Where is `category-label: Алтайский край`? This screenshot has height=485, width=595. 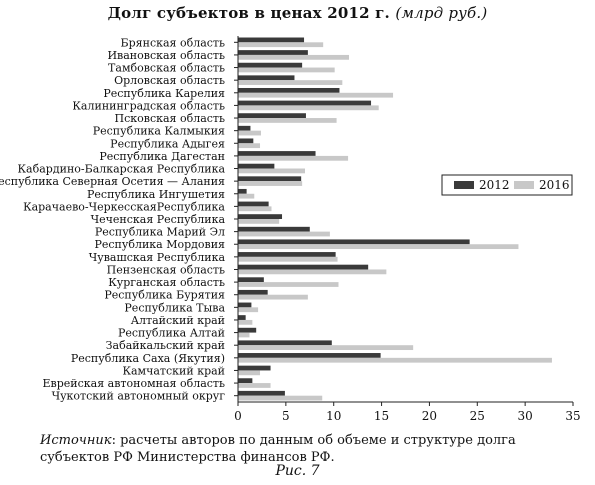
category-label: Алтайский край is located at coordinates (178, 320).